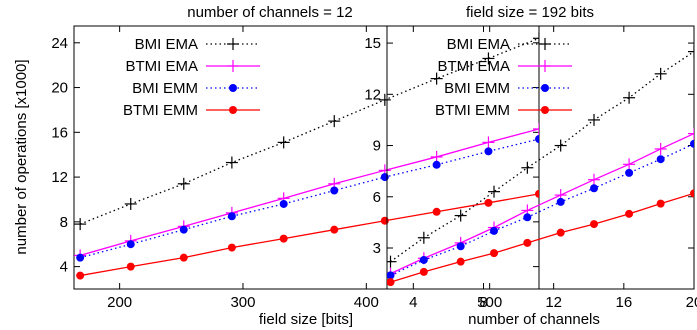  Describe the element at coordinates (377, 197) in the screenshot. I see `y-tick-label: 6` at that location.